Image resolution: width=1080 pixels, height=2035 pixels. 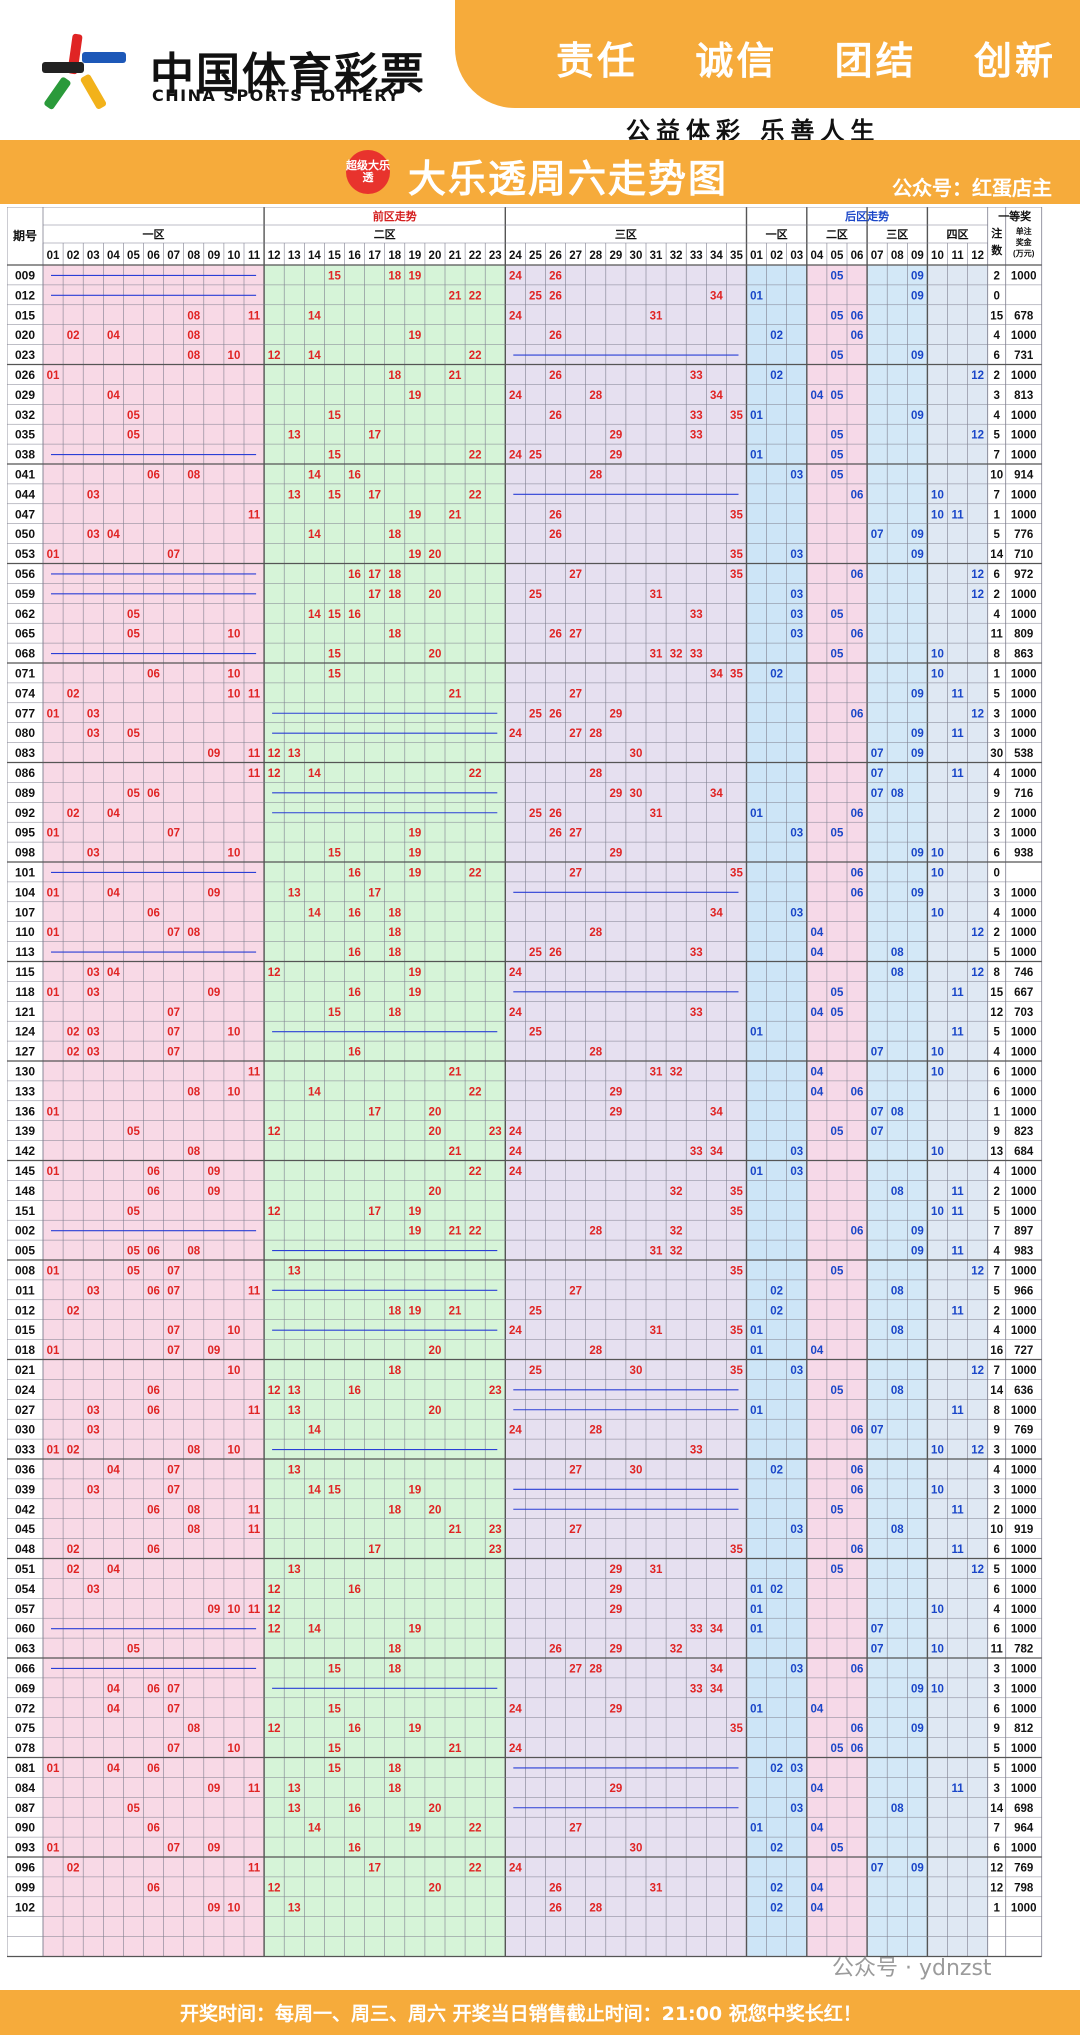 What do you see at coordinates (996, 993) in the screenshot?
I see `winner-count: 15` at bounding box center [996, 993].